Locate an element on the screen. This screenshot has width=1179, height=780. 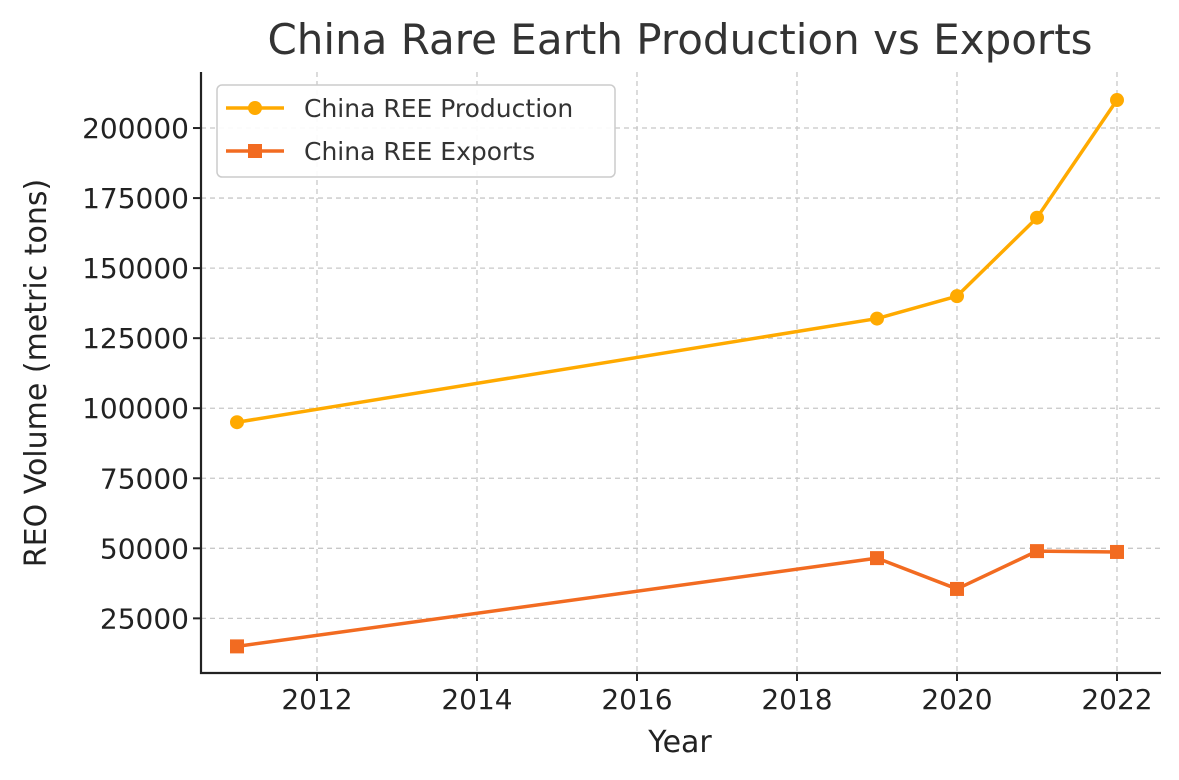
legend-frame is located at coordinates (416, 131).